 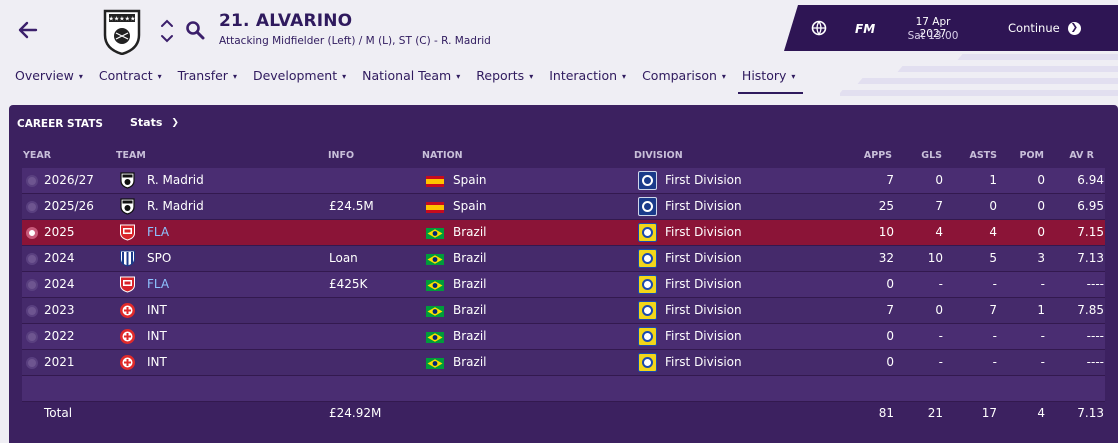 What do you see at coordinates (993, 258) in the screenshot?
I see `cell-asts: 5` at bounding box center [993, 258].